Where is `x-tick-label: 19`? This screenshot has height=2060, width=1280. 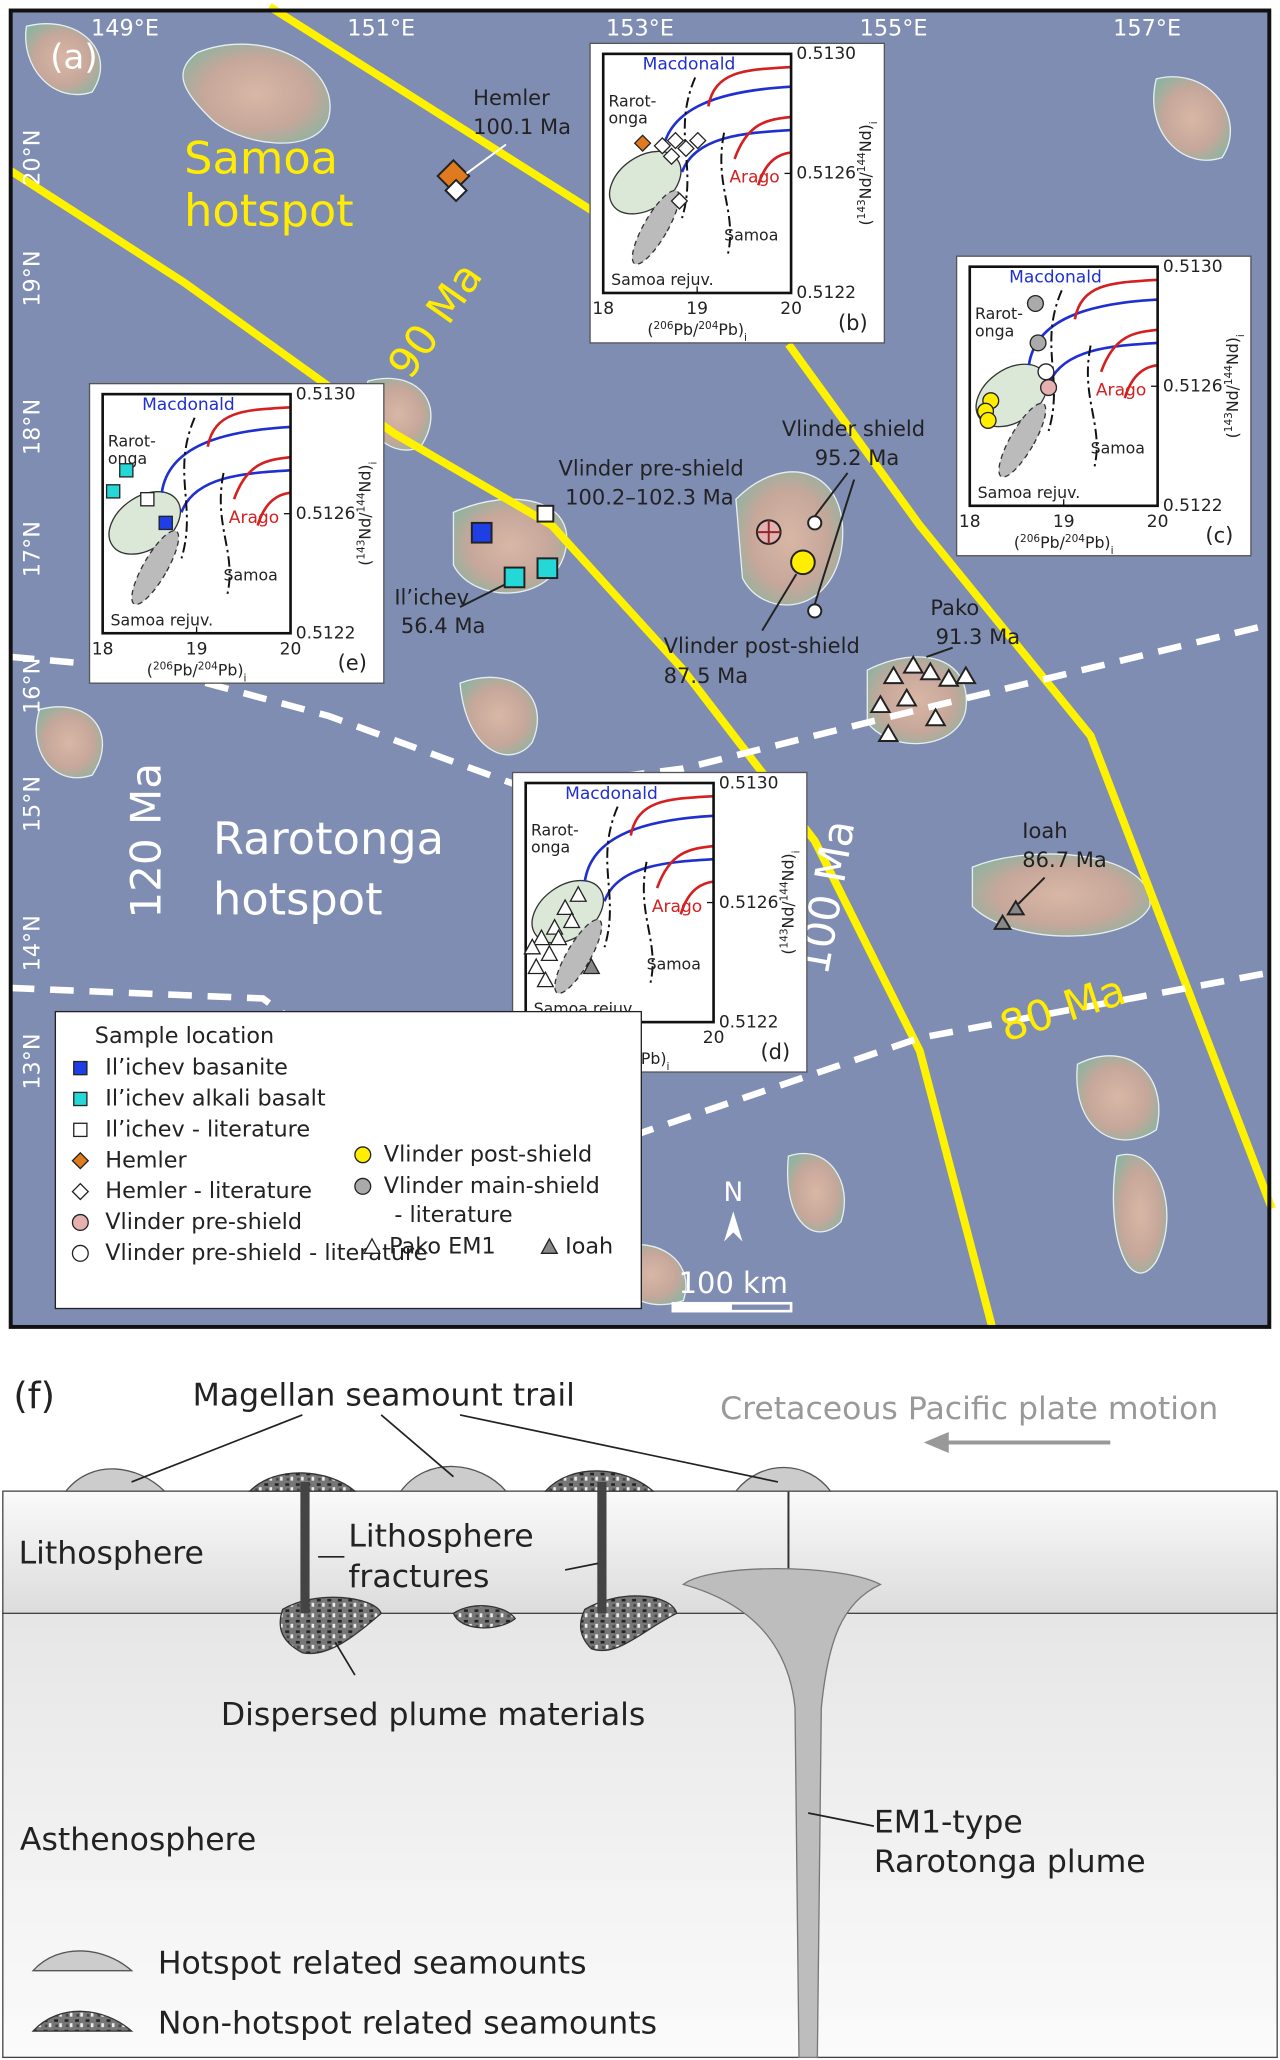
x-tick-label: 19 is located at coordinates (197, 649).